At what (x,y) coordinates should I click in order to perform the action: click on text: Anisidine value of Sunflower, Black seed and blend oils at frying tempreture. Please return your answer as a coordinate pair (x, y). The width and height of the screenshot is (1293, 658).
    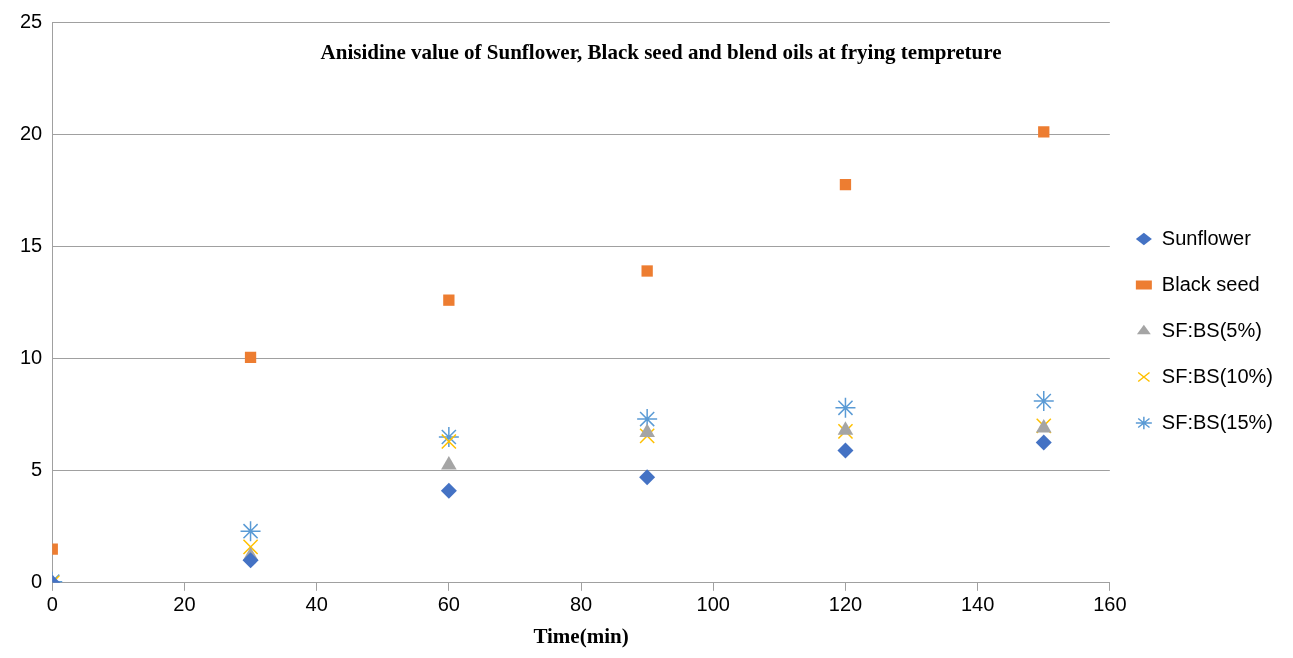
    Looking at the image, I should click on (661, 52).